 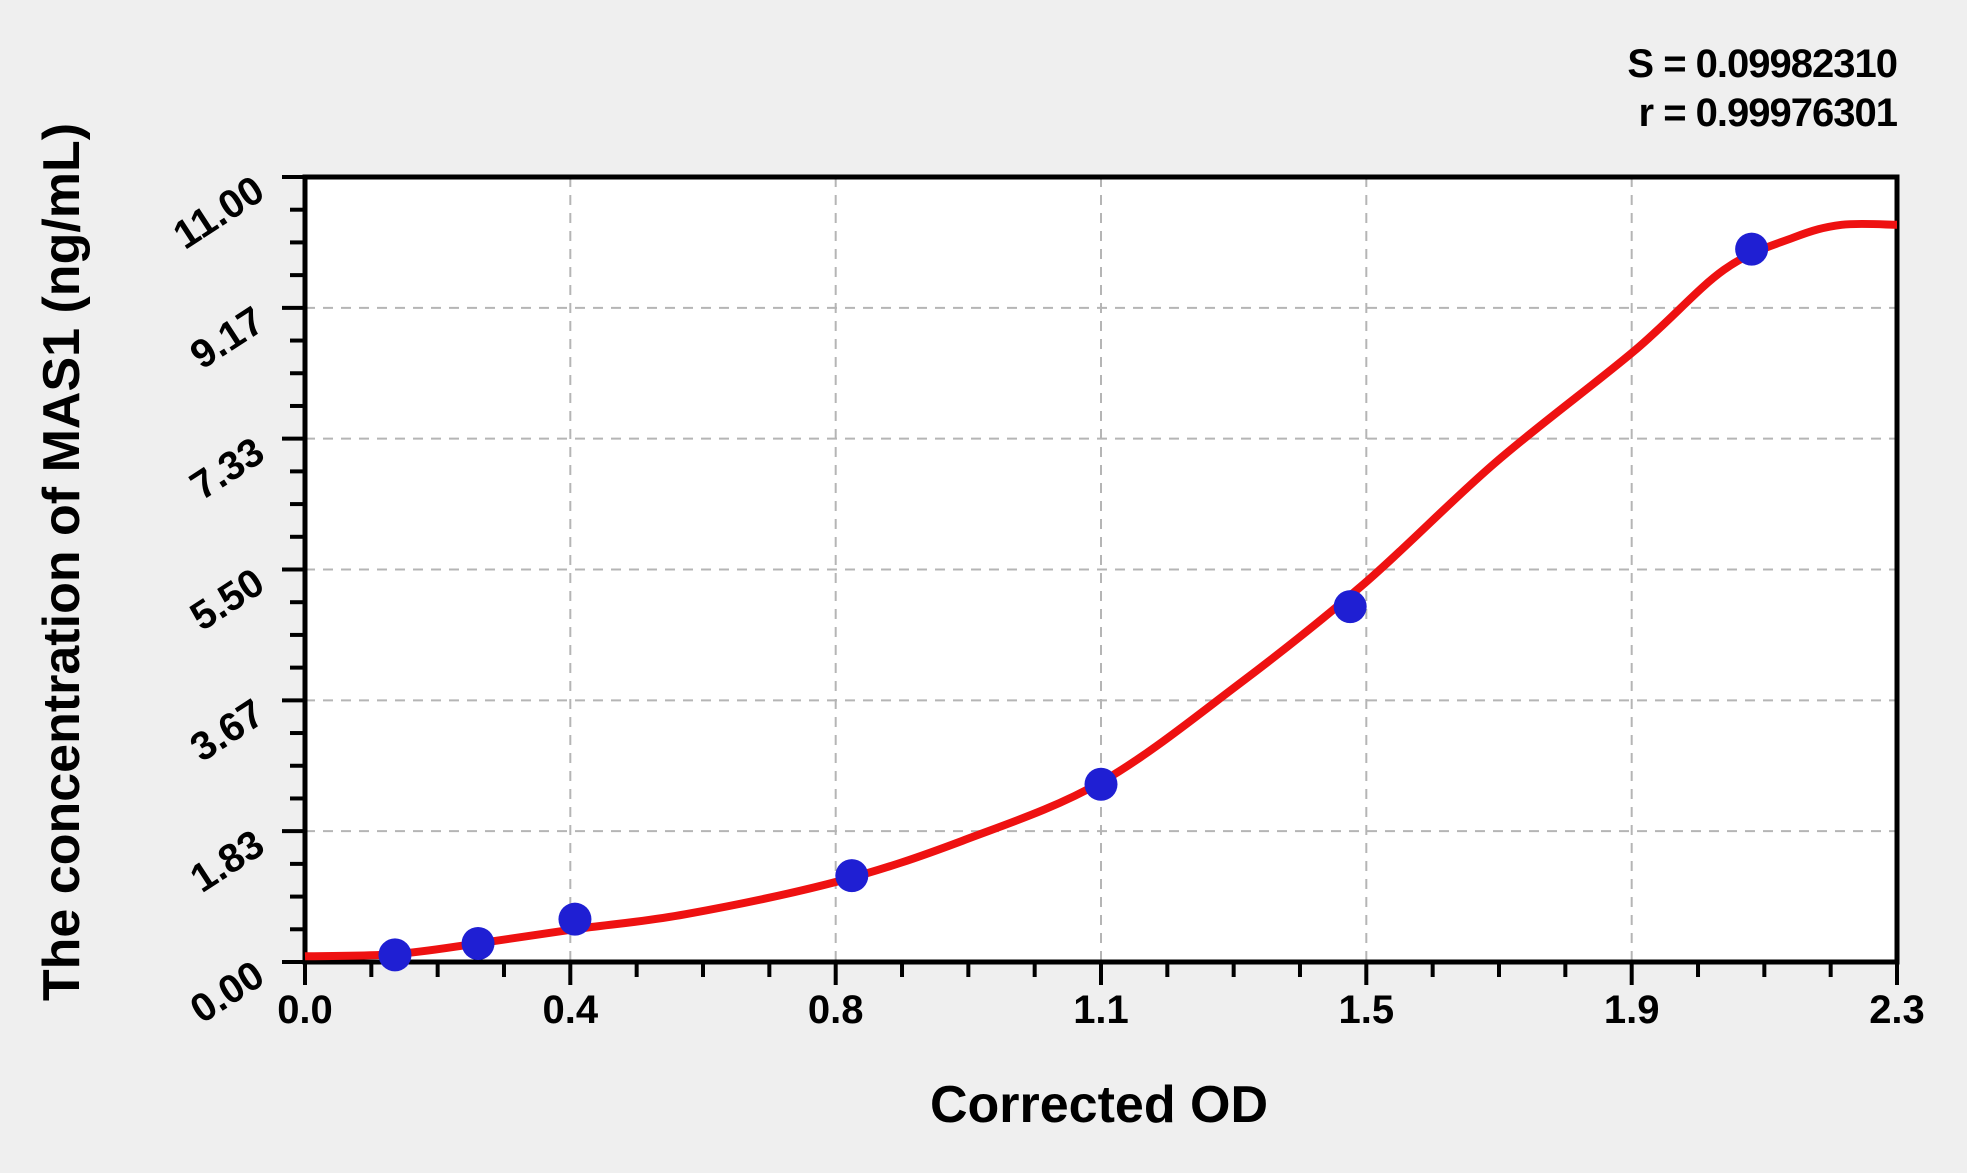 I want to click on y-tick-label: 0.00, so click(x=227, y=992).